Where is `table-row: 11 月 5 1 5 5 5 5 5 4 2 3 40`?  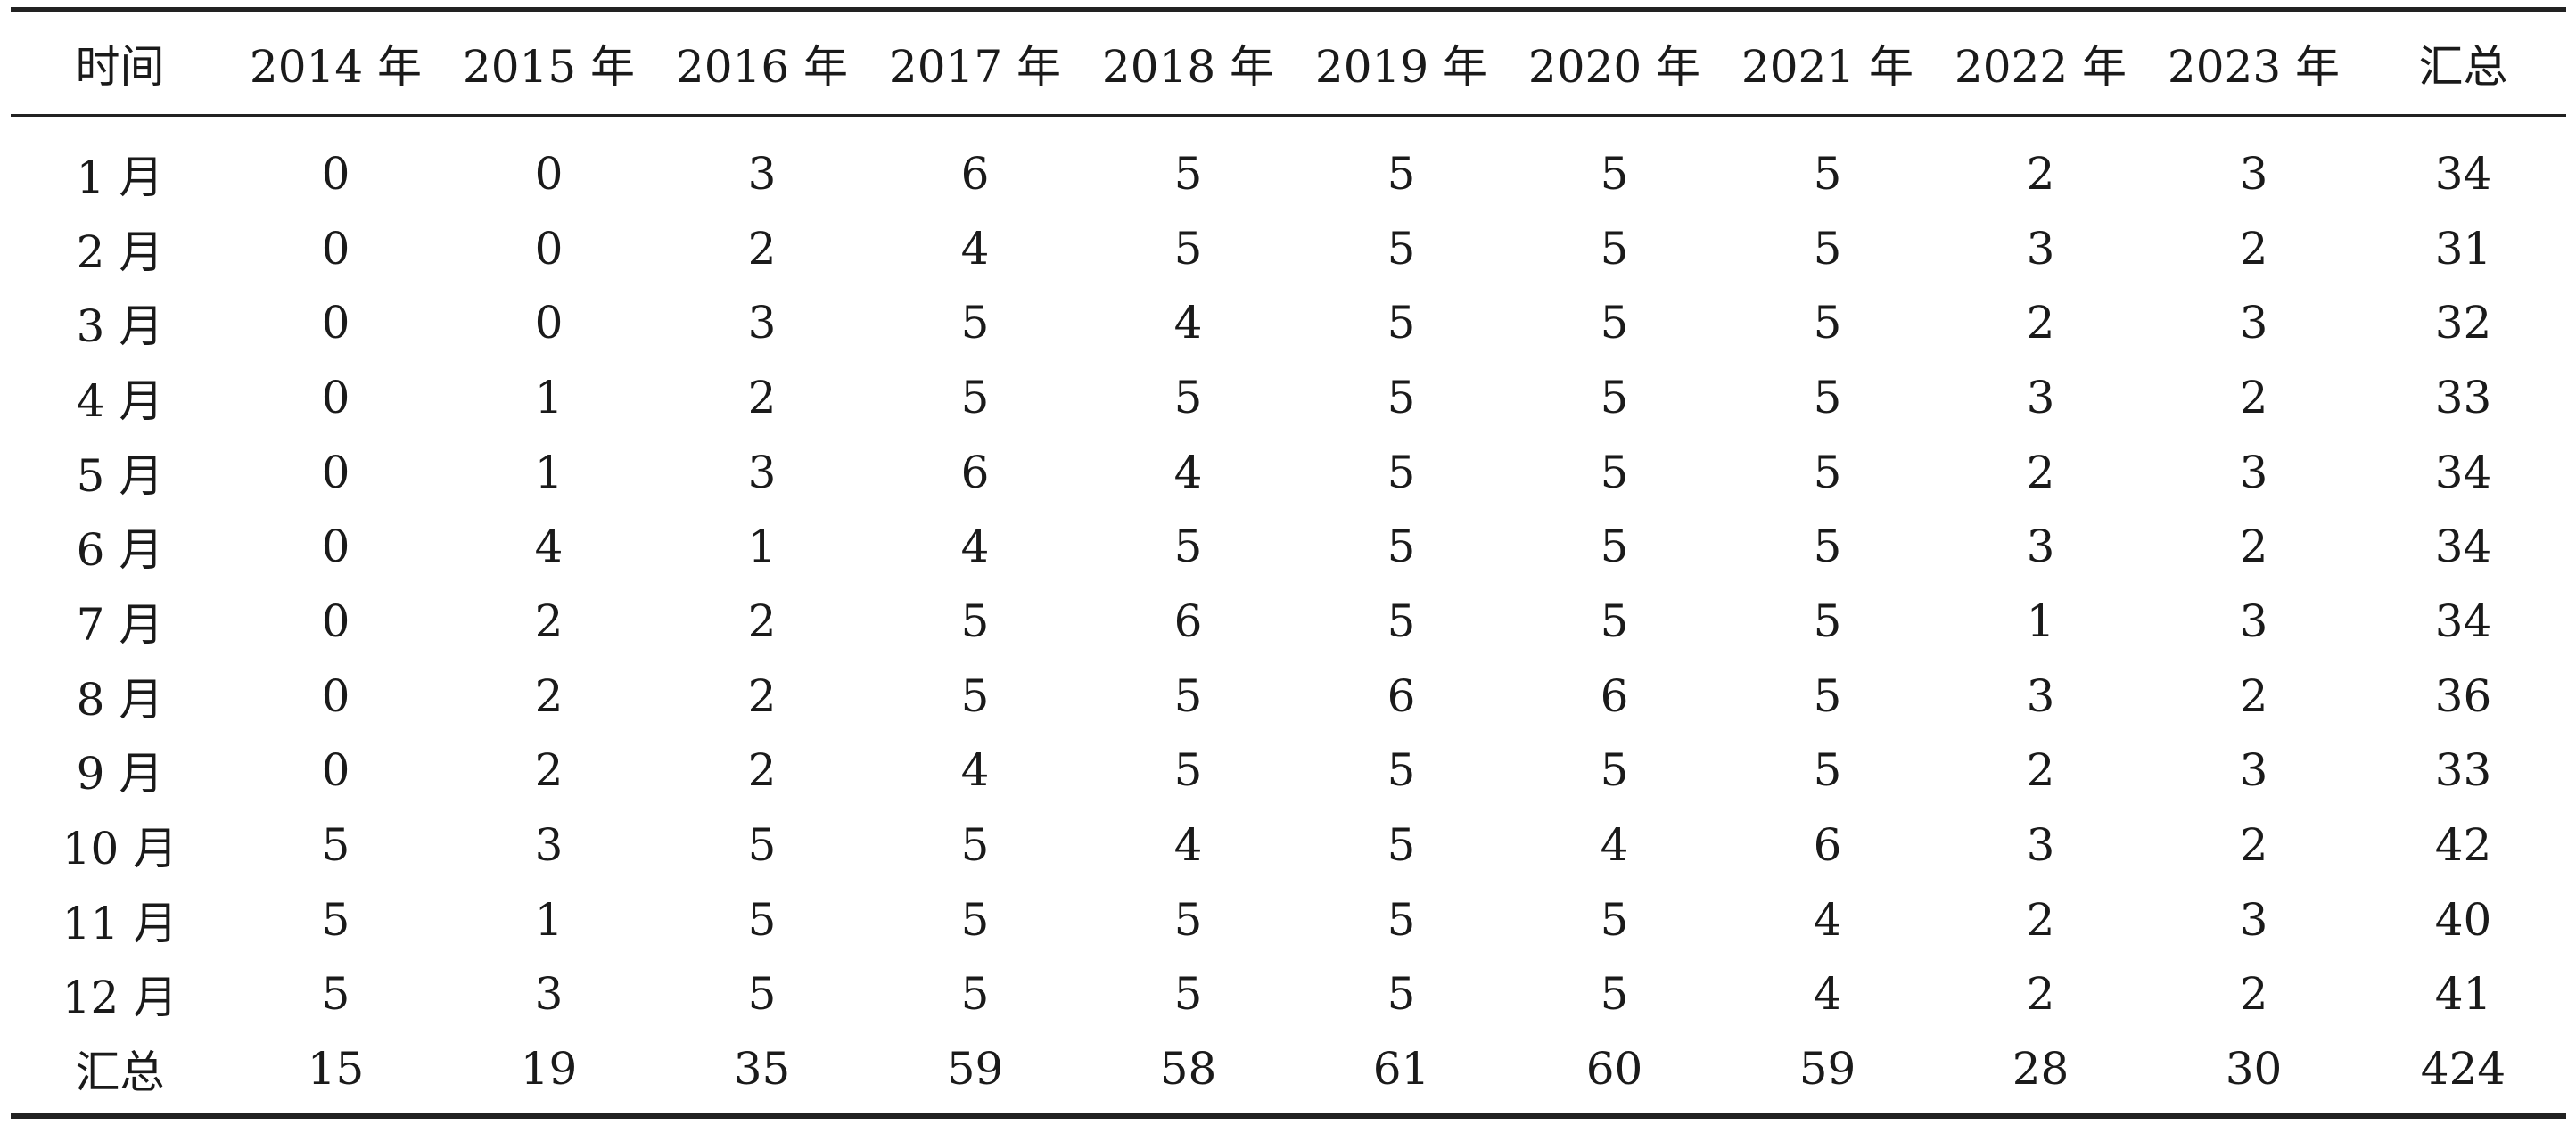 table-row: 11 月 5 1 5 5 5 5 5 4 2 3 40 is located at coordinates (1288, 919).